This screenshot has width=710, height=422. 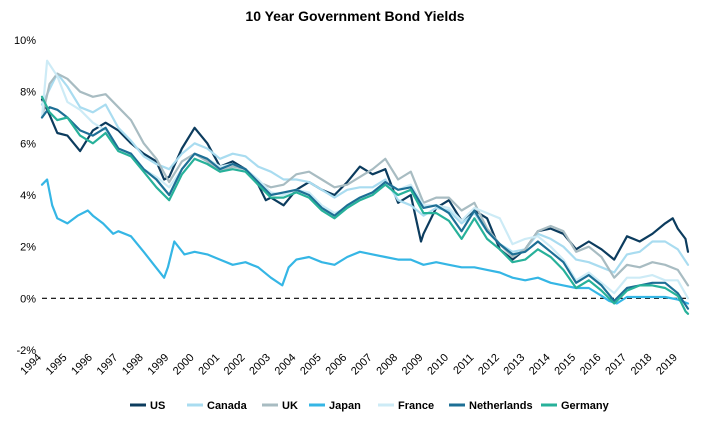 I want to click on legend-label-france: France, so click(x=416, y=406).